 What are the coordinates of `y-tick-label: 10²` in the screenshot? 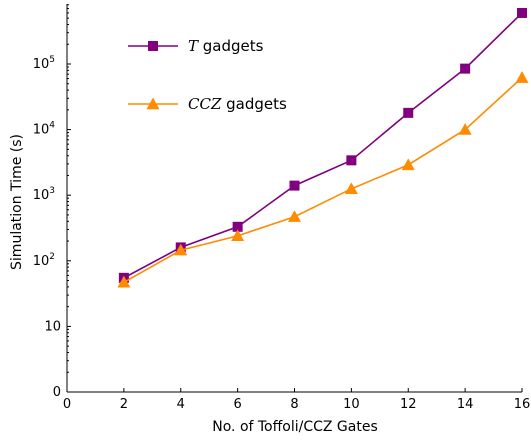 It's located at (44, 260).